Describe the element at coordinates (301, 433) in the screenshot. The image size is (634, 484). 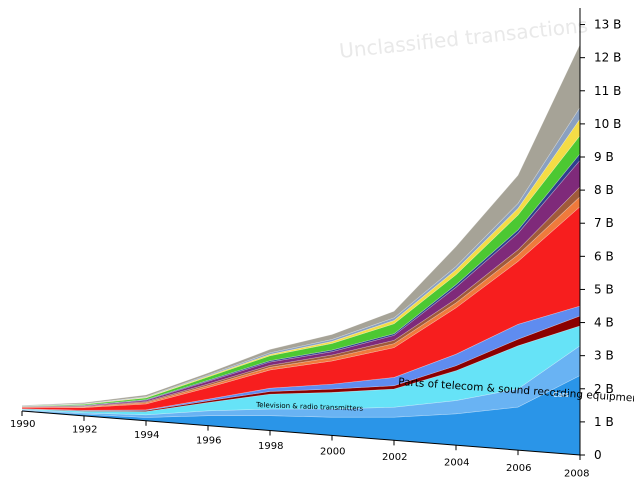
I see `x-axis-line` at that location.